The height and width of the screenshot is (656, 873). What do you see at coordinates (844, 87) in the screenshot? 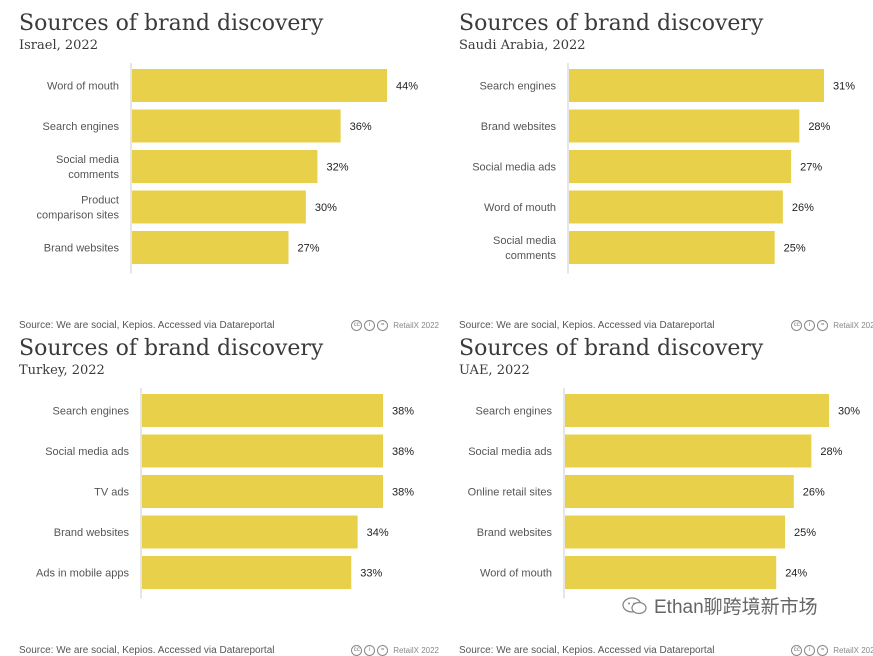
I see `data-label: 31%` at bounding box center [844, 87].